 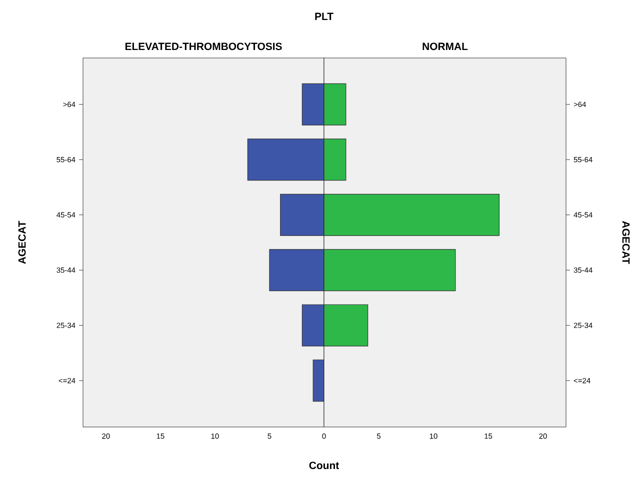 I want to click on x-axis-title: Count, so click(x=324, y=466).